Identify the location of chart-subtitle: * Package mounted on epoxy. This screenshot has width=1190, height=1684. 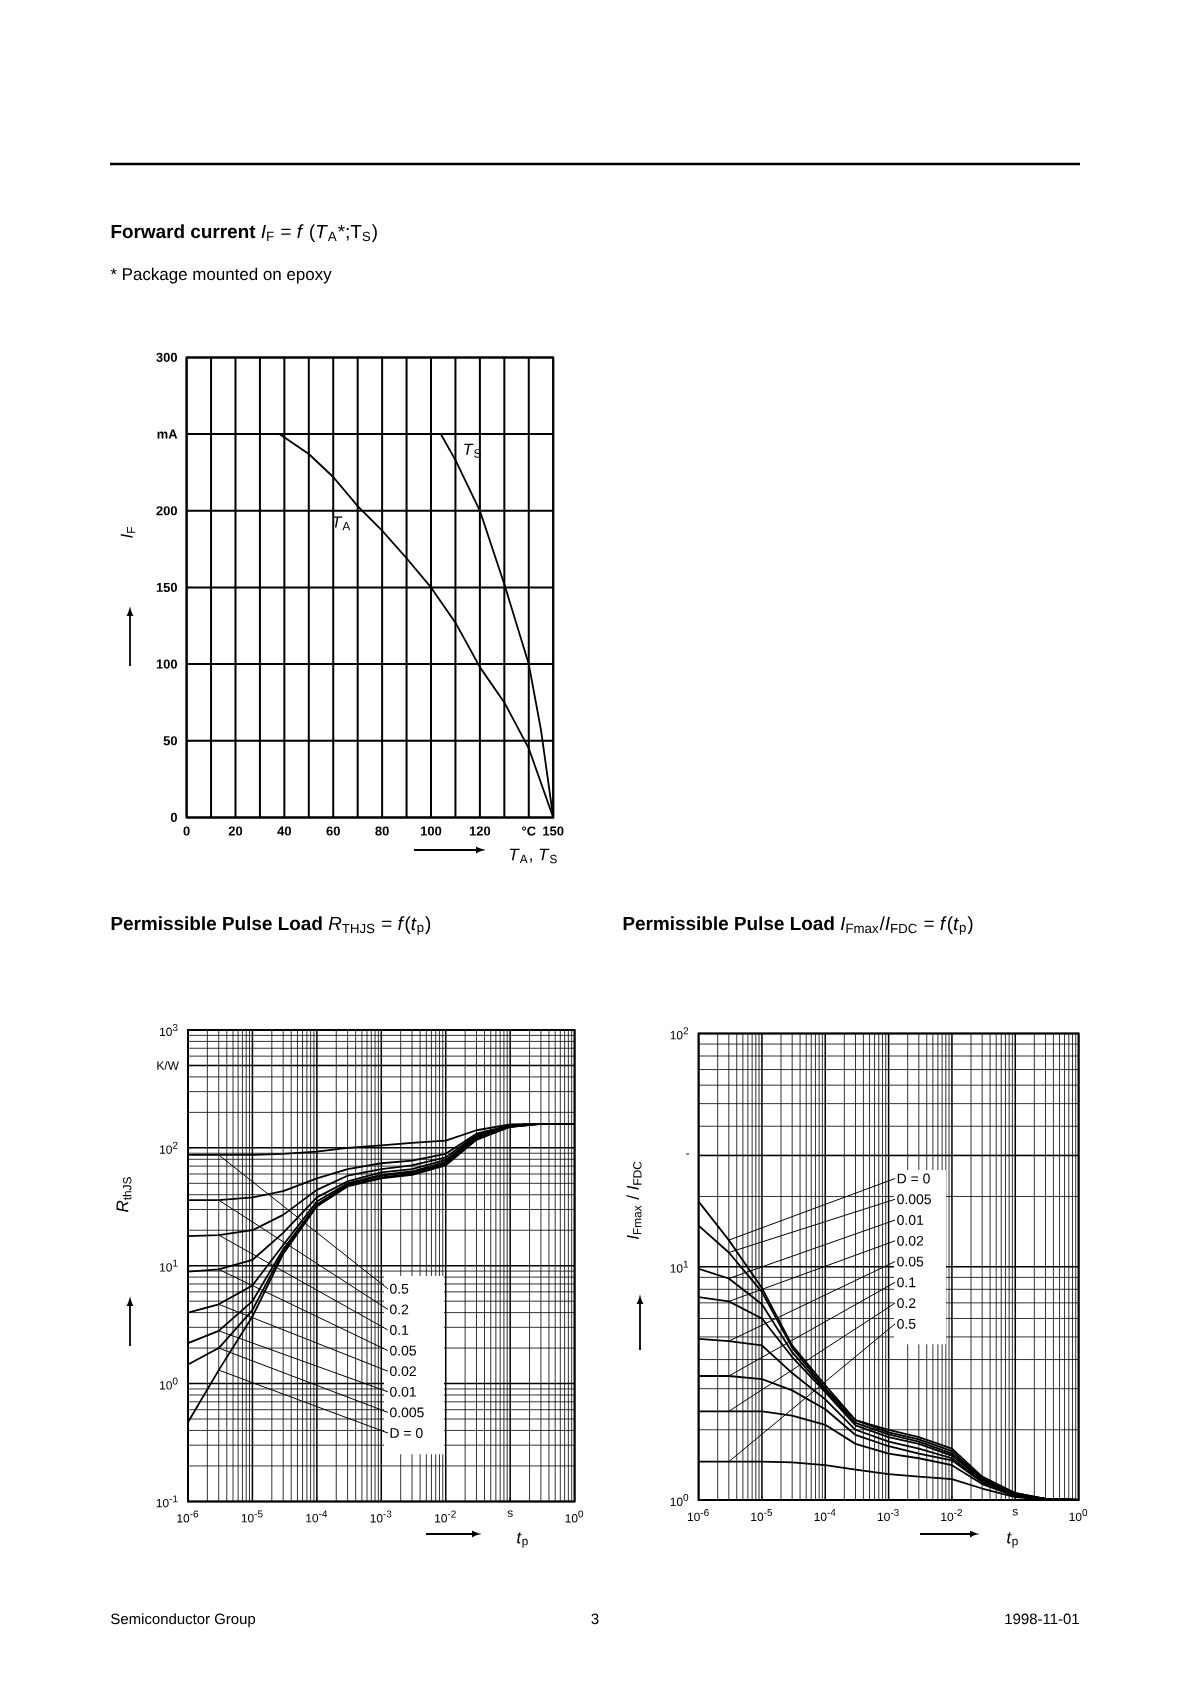
(221, 275).